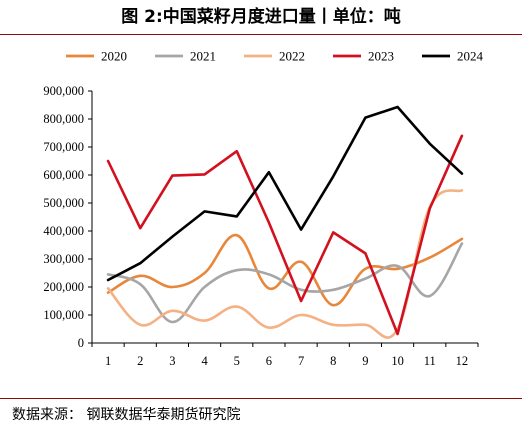 Image resolution: width=522 pixels, height=430 pixels. What do you see at coordinates (63, 315) in the screenshot?
I see `y-tick-label: 100,000` at bounding box center [63, 315].